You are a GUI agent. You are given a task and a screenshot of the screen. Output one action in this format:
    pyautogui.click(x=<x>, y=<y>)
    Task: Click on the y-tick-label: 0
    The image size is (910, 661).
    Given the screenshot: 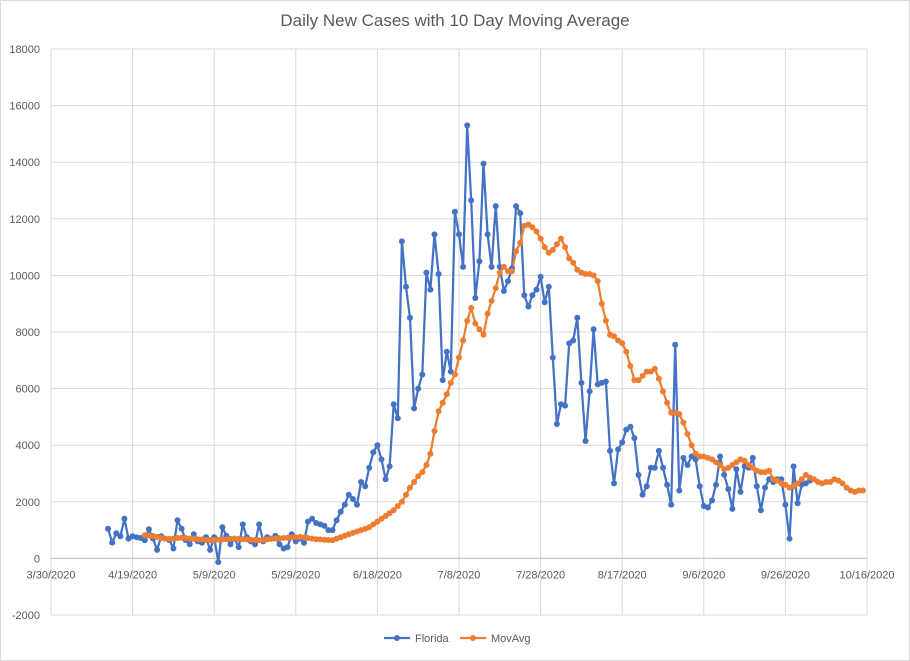 What is the action you would take?
    pyautogui.click(x=37, y=559)
    